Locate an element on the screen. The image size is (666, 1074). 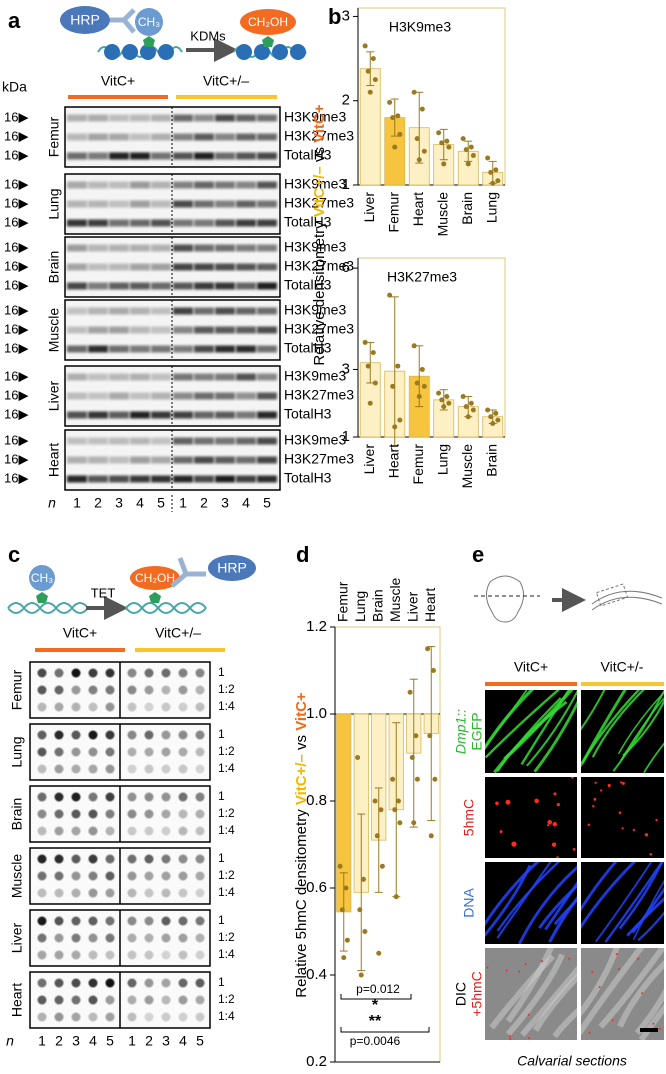
dilution-label: 1:2 is located at coordinates (226, 999).